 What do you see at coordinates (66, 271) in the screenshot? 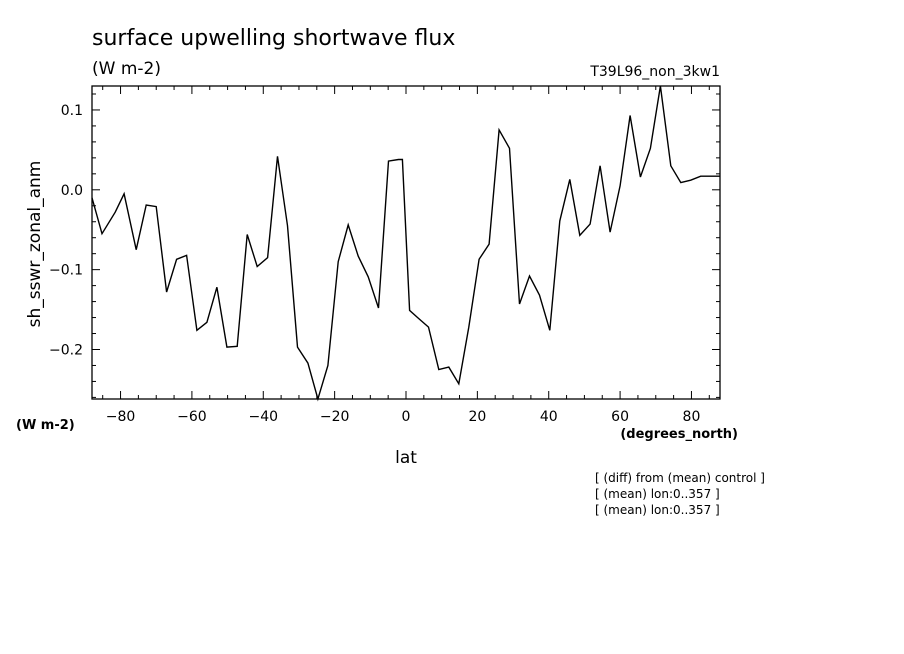
I see `y-tick-label: −0.1` at bounding box center [66, 271].